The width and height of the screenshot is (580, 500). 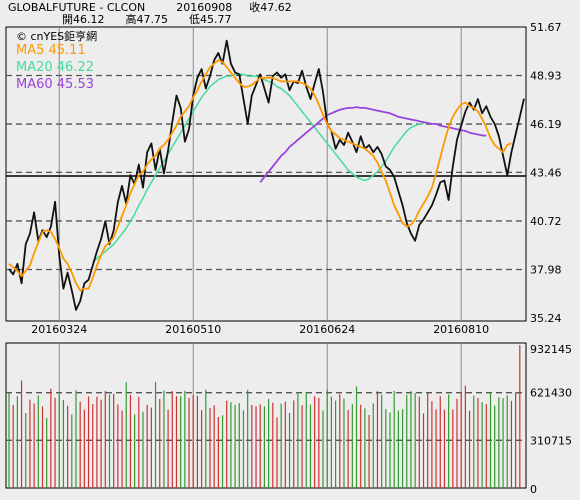 I want to click on y-tick-label: 37.98, so click(x=546, y=269).